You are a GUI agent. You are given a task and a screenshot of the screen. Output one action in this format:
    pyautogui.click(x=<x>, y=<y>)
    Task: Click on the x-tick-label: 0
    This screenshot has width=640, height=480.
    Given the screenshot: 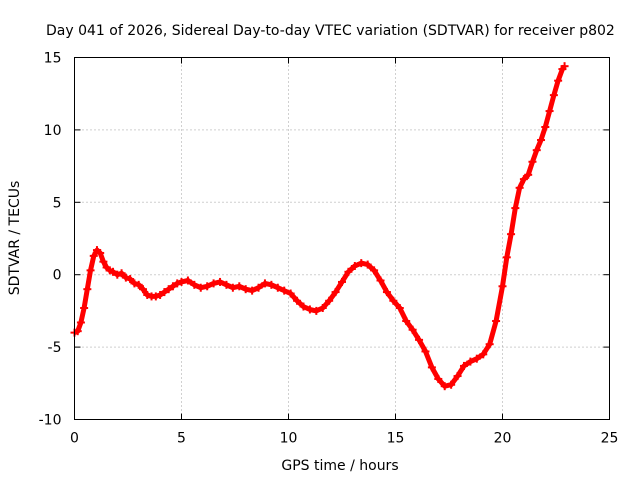 What is the action you would take?
    pyautogui.click(x=74, y=439)
    